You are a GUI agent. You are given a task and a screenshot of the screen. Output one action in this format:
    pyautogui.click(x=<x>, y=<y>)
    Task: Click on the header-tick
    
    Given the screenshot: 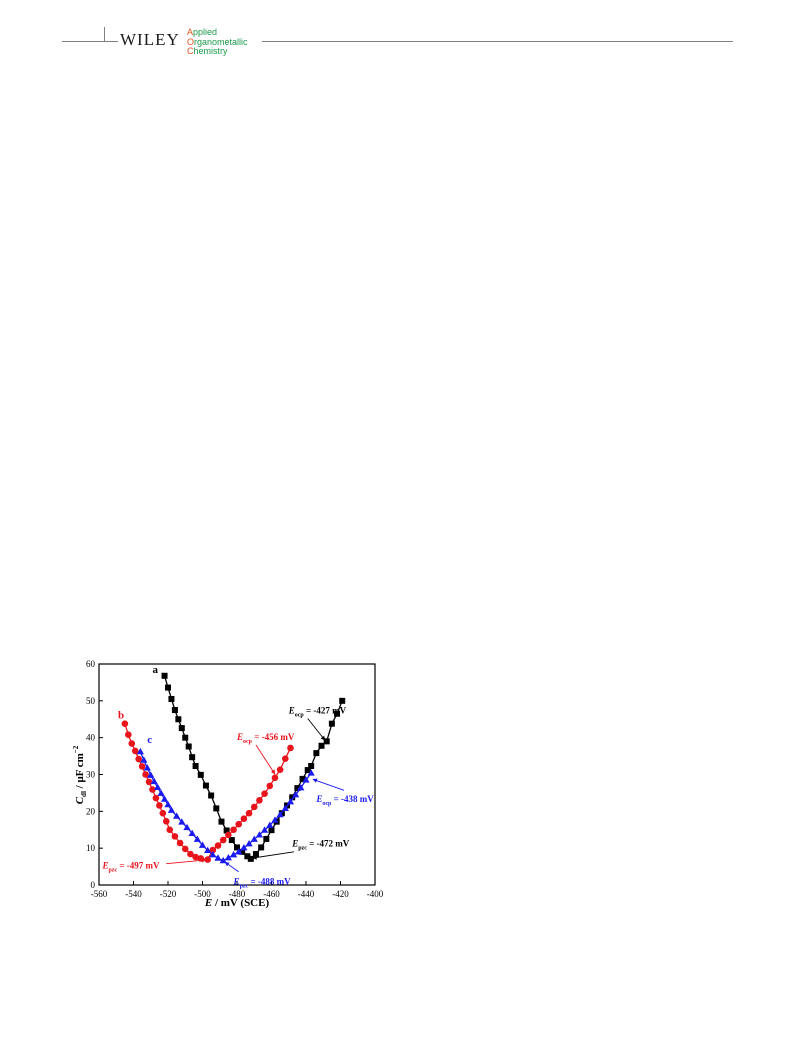 What is the action you would take?
    pyautogui.click(x=104, y=34)
    